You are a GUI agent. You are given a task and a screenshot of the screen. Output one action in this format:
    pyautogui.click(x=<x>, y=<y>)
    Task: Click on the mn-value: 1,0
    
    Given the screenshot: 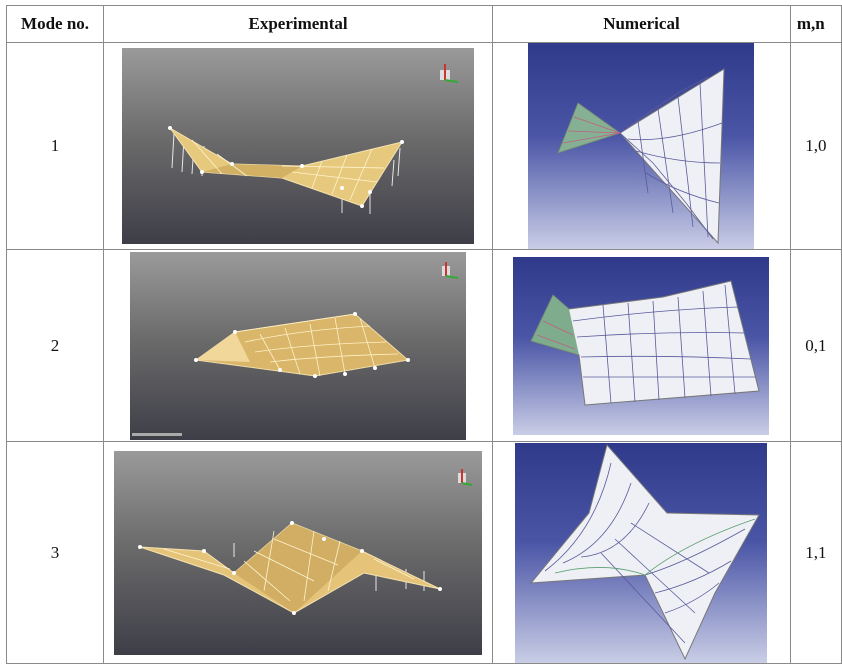 What is the action you would take?
    pyautogui.click(x=815, y=146)
    